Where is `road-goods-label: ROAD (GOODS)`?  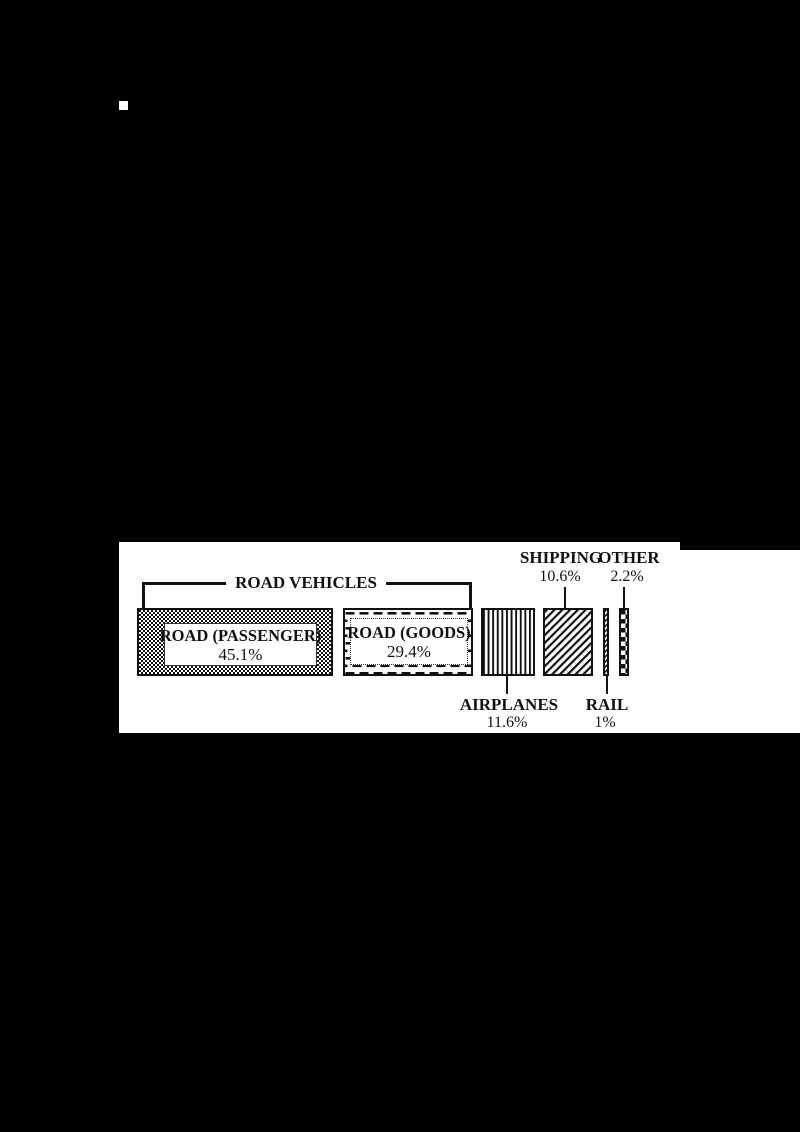
road-goods-label: ROAD (GOODS) is located at coordinates (409, 632).